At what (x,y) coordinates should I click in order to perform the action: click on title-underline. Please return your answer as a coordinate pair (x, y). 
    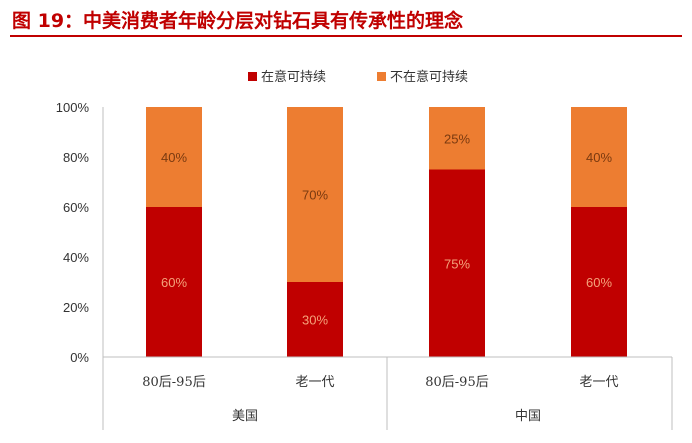
    Looking at the image, I should click on (346, 36).